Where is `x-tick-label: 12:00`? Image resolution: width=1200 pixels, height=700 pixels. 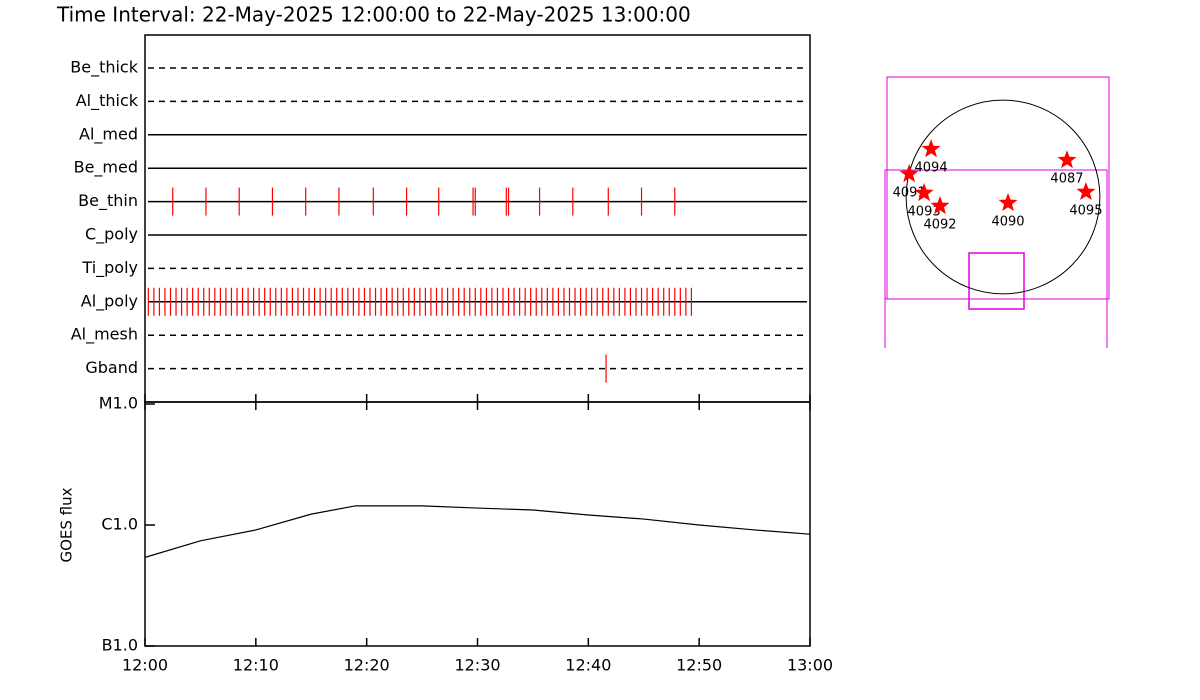
x-tick-label: 12:00 is located at coordinates (145, 665).